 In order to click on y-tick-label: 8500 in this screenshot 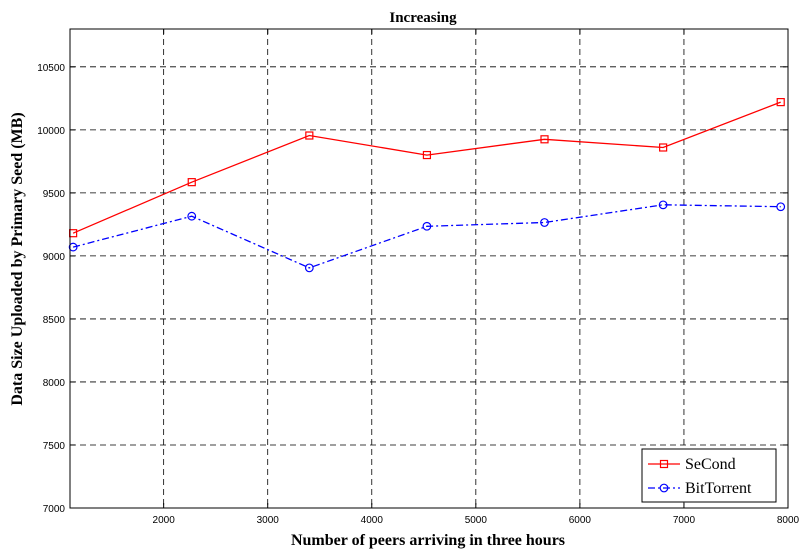, I will do `click(54, 320)`.